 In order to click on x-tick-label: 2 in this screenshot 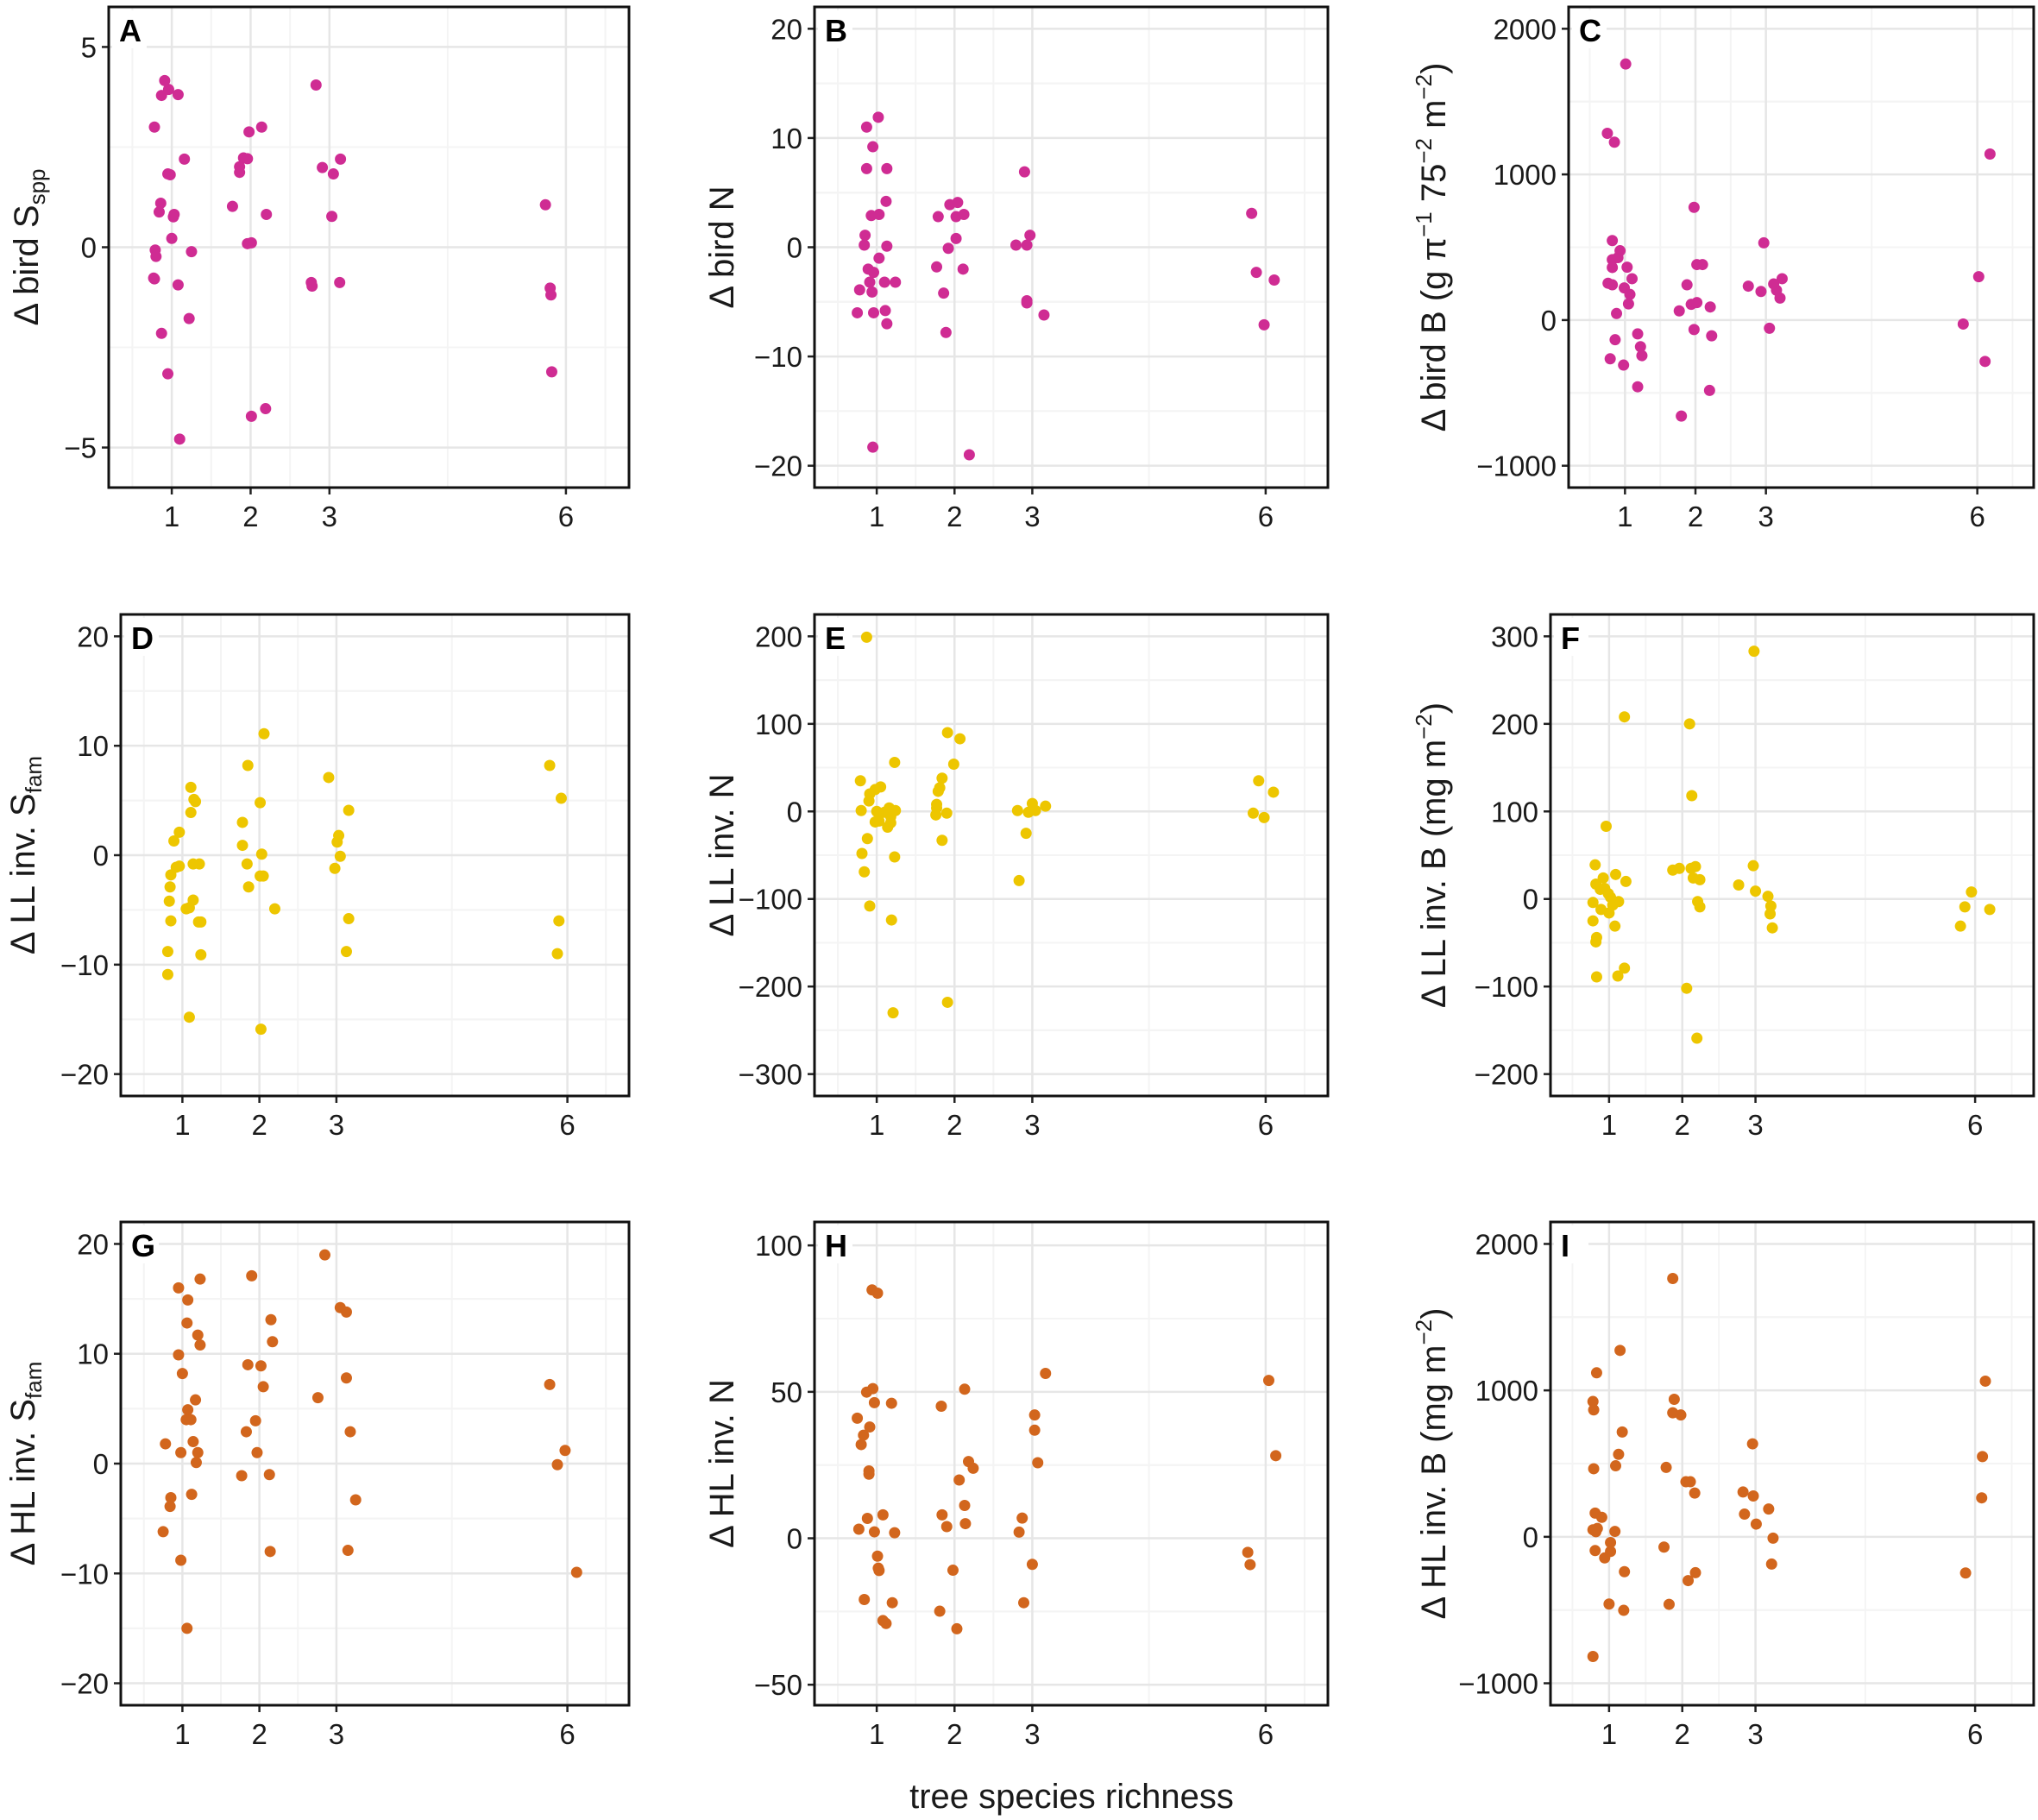, I will do `click(259, 1734)`.